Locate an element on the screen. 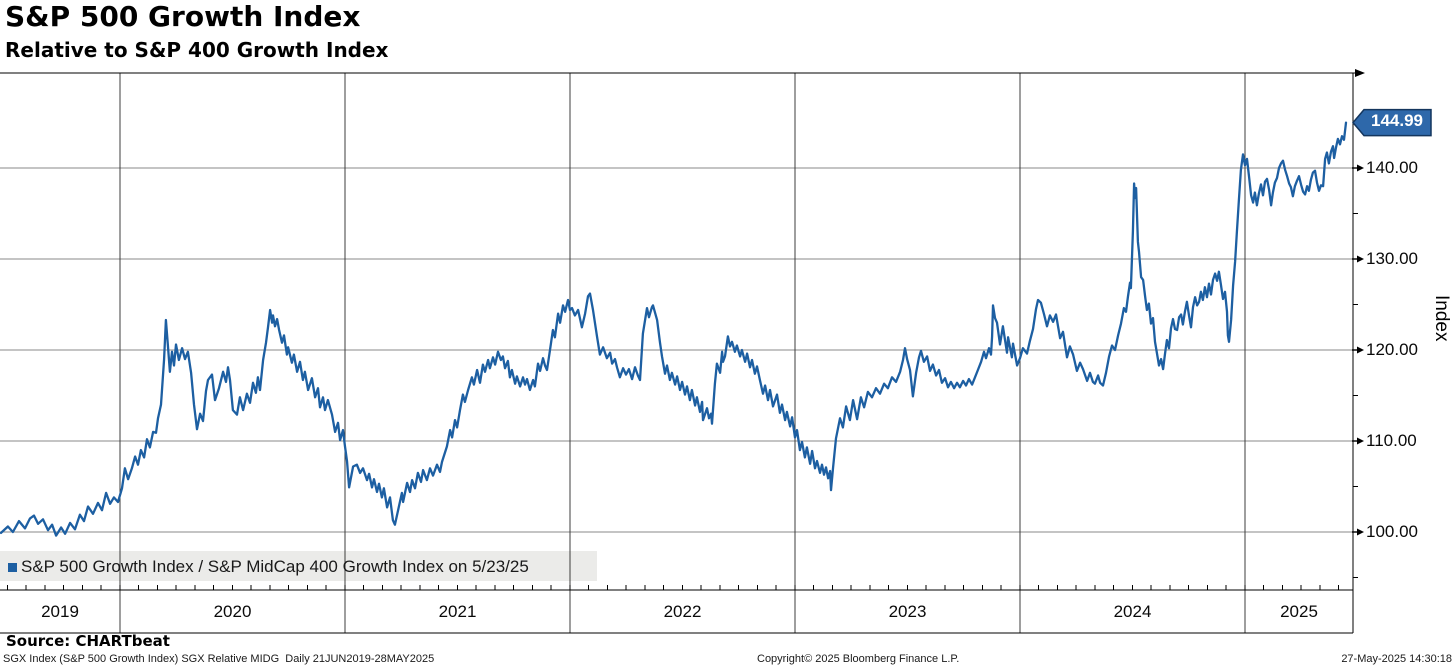  last-price-badge: 144.99 is located at coordinates (1397, 120).